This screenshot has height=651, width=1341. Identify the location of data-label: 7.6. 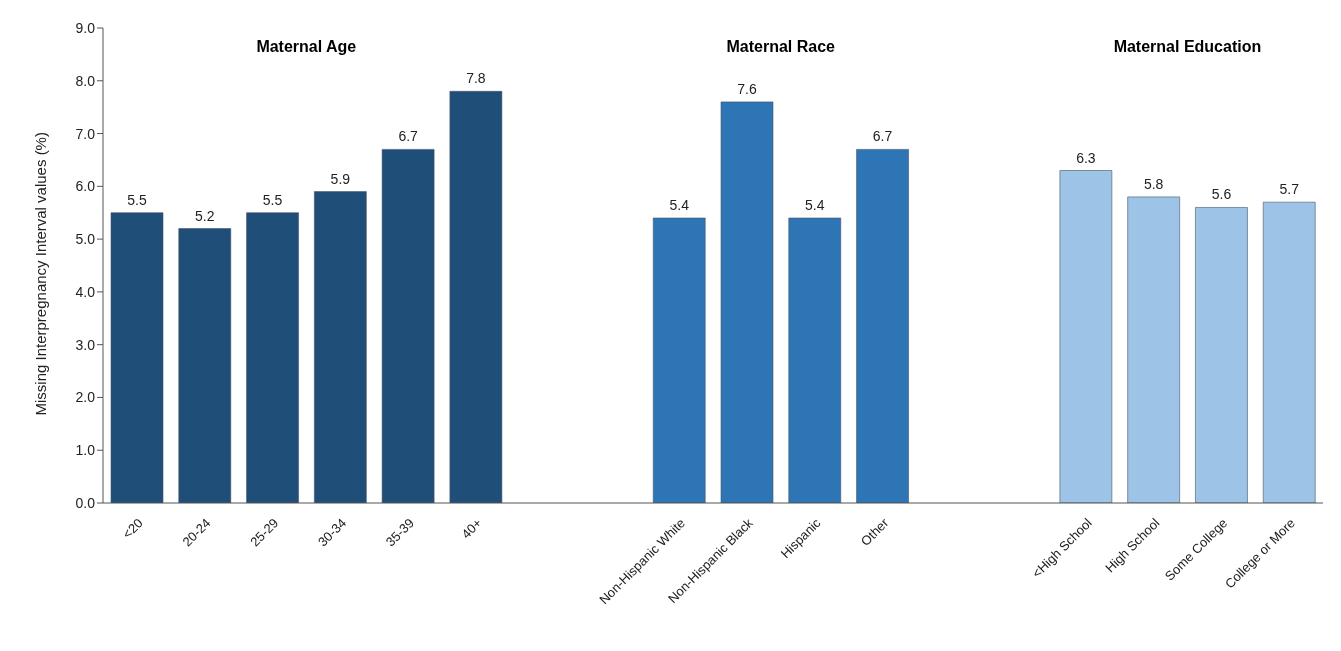
(747, 88).